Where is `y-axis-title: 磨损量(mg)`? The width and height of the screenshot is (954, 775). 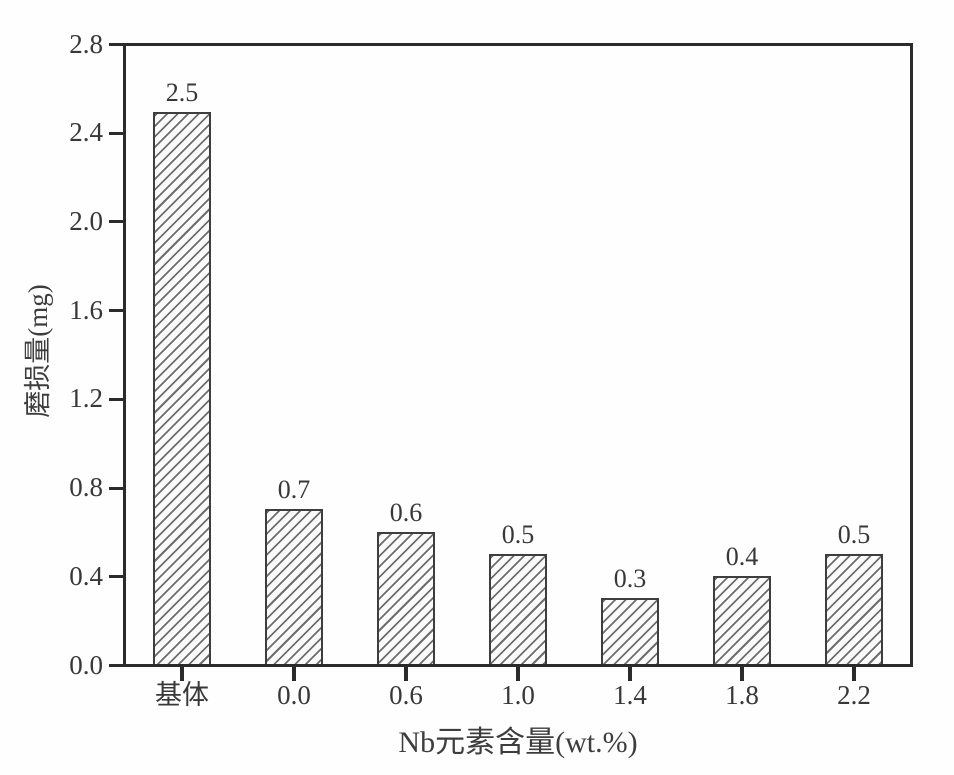 y-axis-title: 磨损量(mg) is located at coordinates (38, 351).